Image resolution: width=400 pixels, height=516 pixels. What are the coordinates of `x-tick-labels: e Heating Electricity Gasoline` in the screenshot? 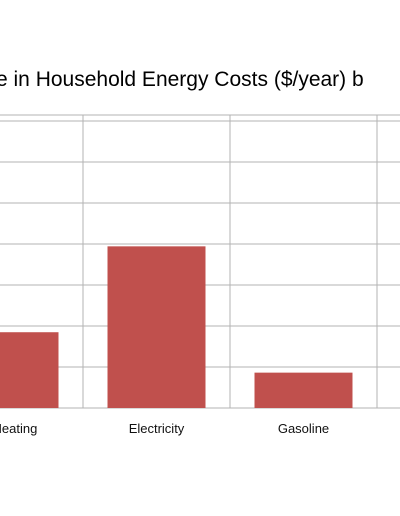 It's located at (164, 428).